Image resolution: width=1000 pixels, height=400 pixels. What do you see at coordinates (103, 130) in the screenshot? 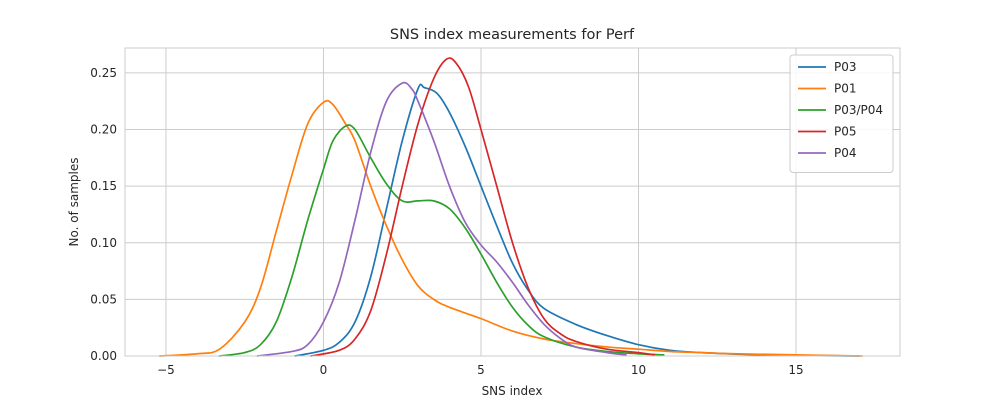
I see `y-tick-label: 0.20` at bounding box center [103, 130].